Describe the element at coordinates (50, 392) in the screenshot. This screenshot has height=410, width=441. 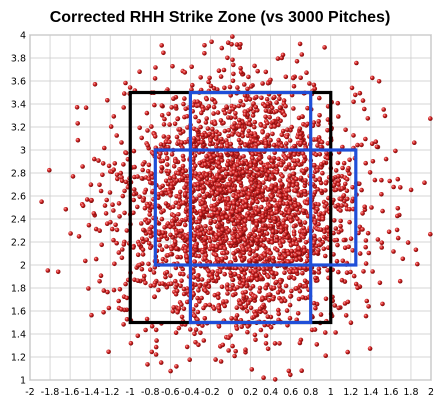
I see `x-tick-label: -1.8` at that location.